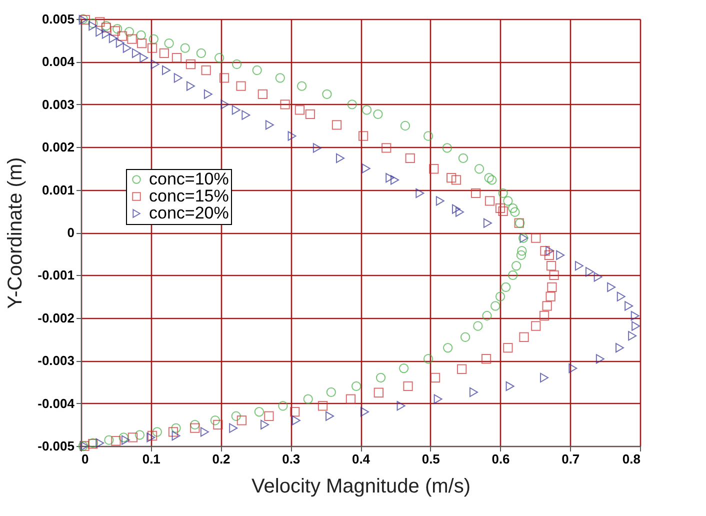 The height and width of the screenshot is (516, 706). I want to click on x-tick-label: 0.3, so click(291, 459).